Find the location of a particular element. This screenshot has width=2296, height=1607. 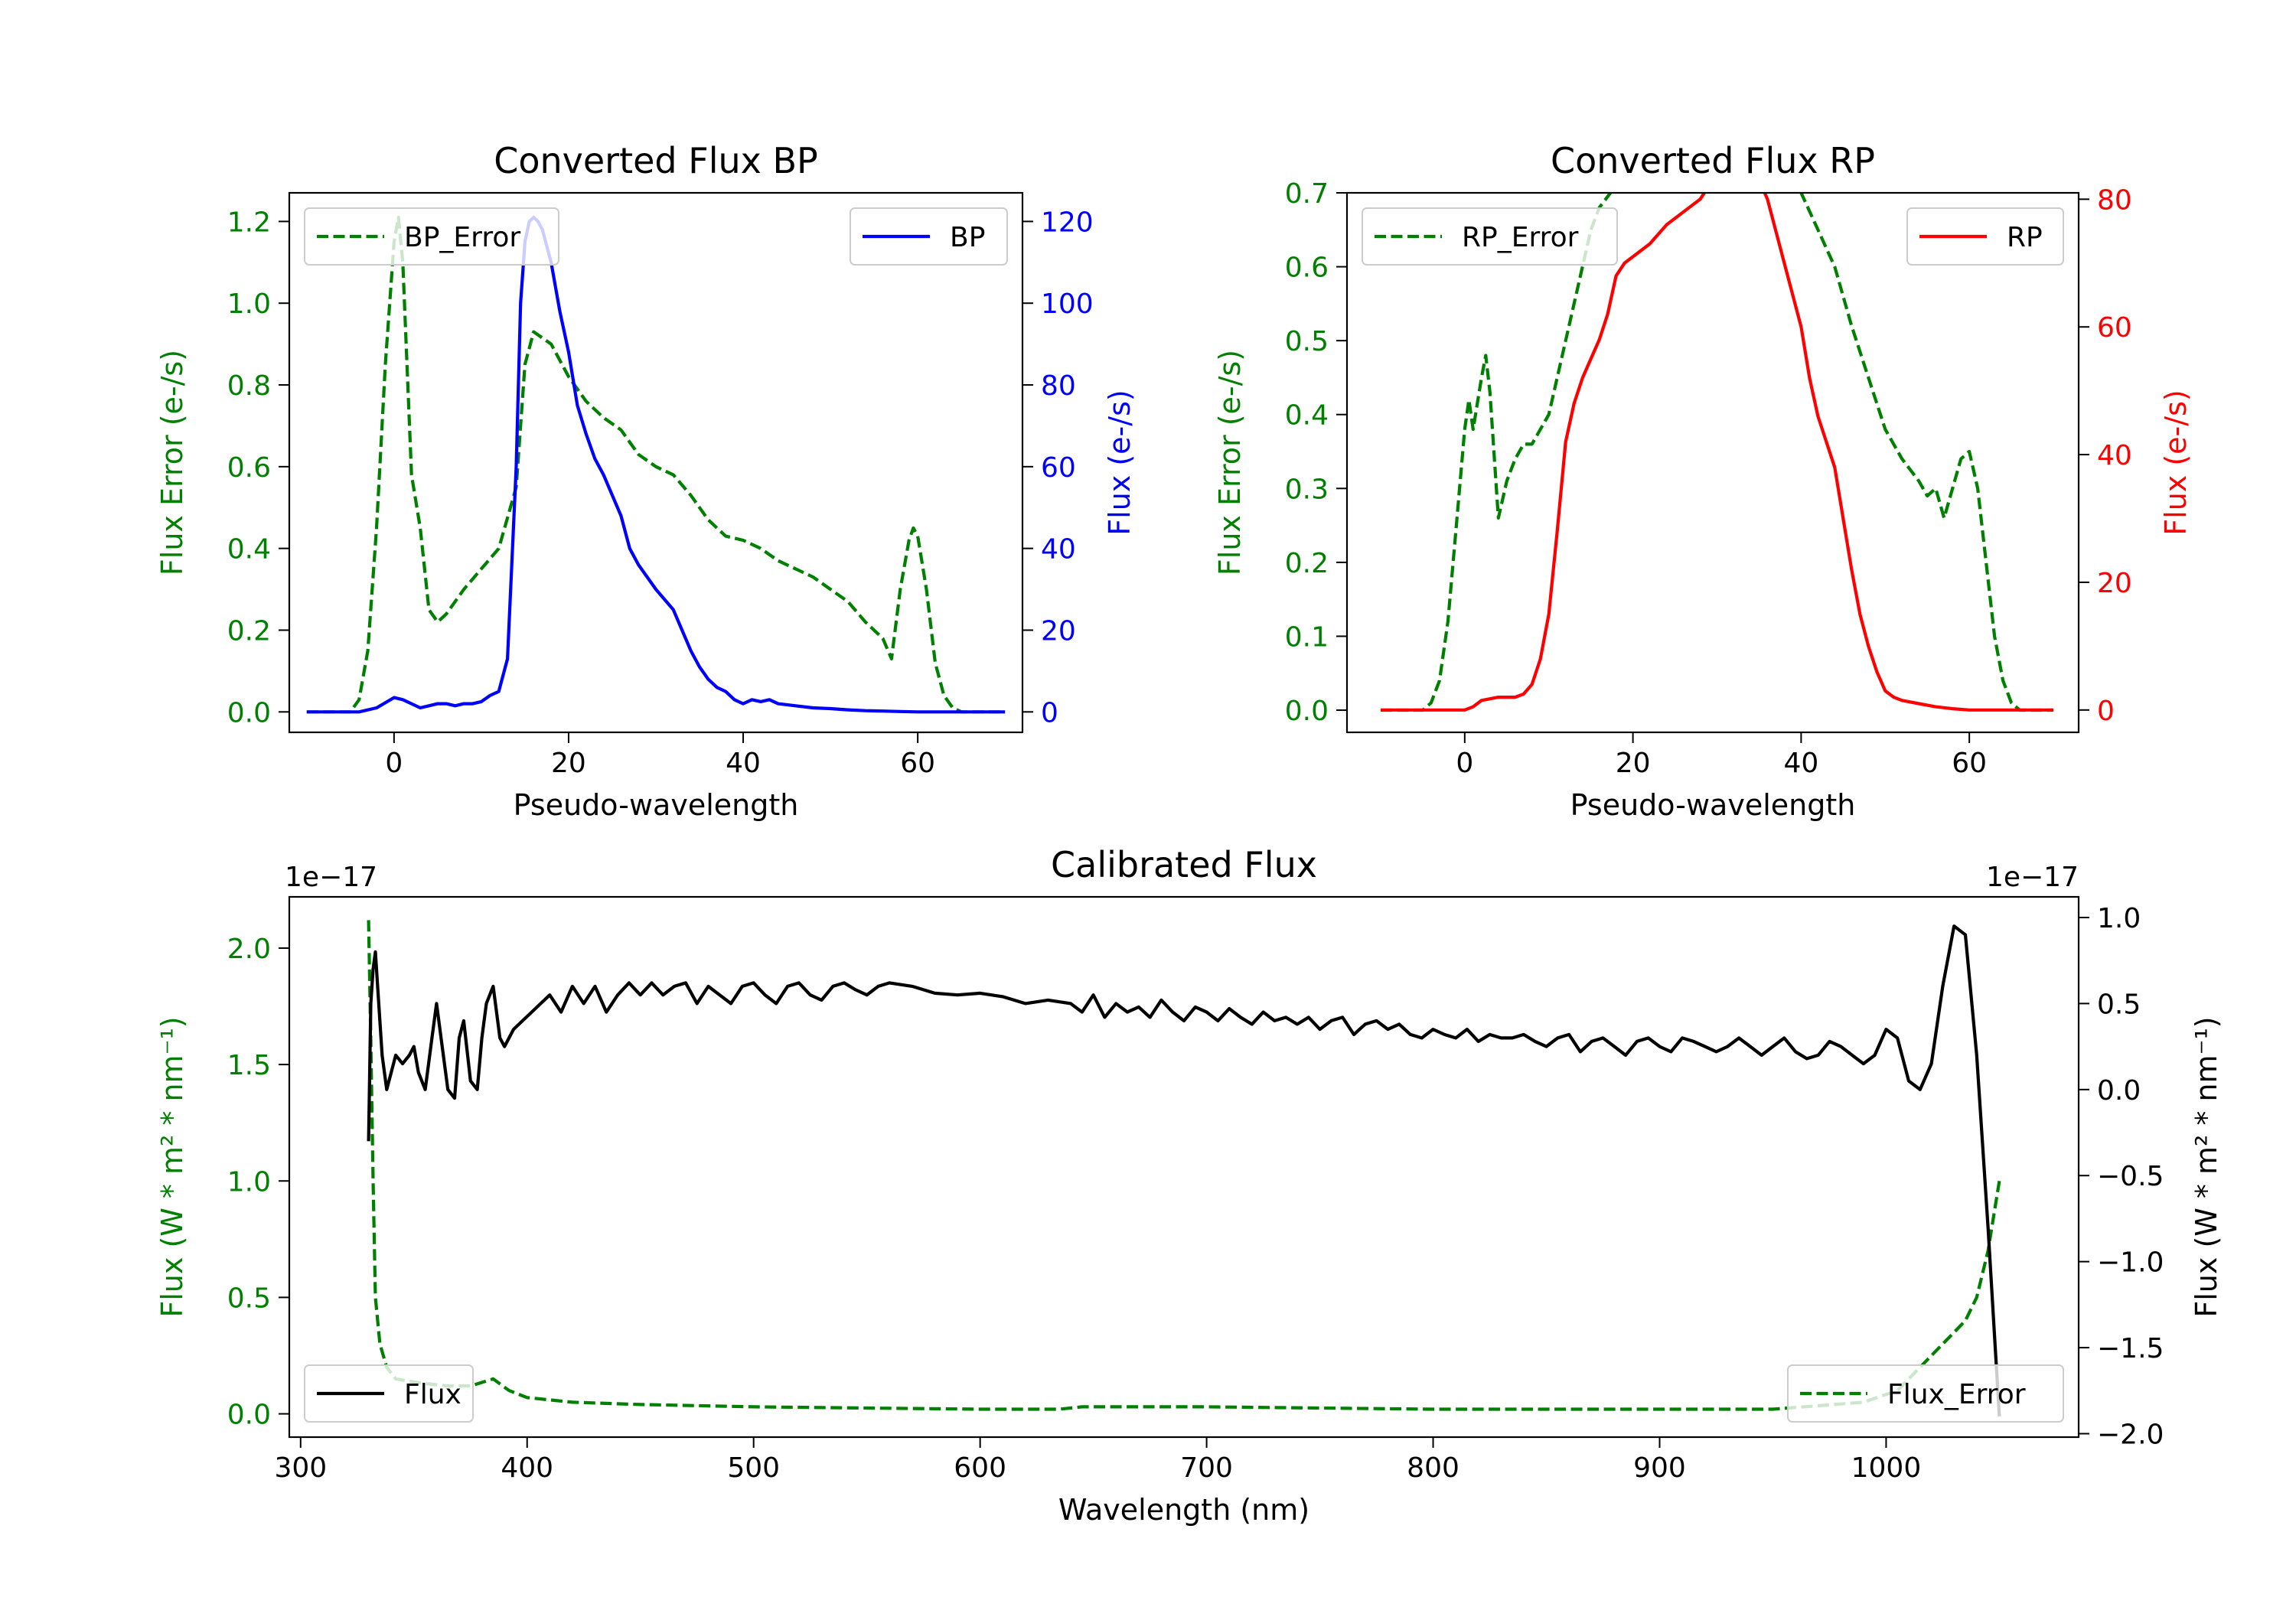

left-y-axis-label: Flux (W * m² * nm⁻¹) is located at coordinates (172, 1166).